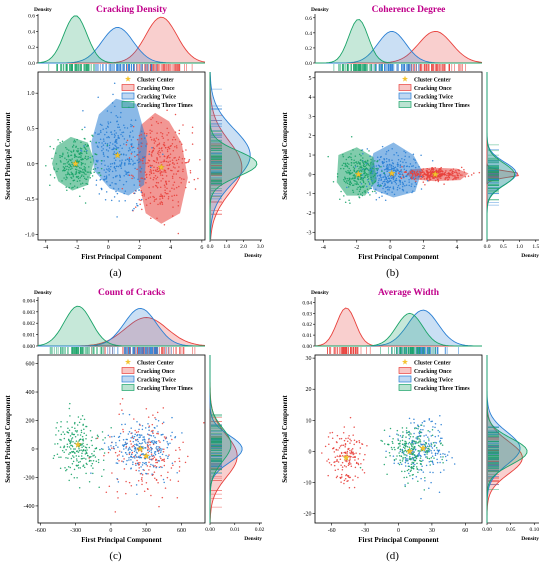  I want to click on top-density-tick-label: 0.6, so click(308, 19).